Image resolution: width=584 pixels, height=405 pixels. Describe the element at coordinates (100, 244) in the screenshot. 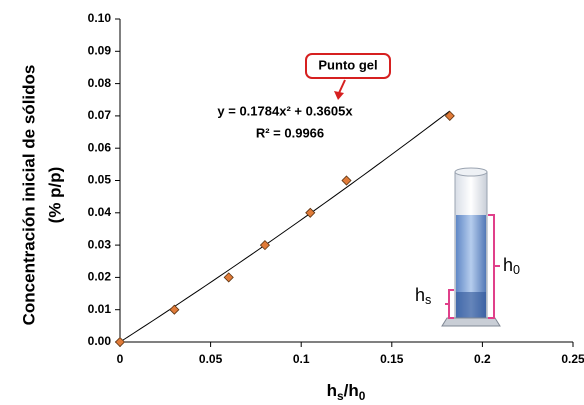

I see `y-tick-label: 0.03` at that location.